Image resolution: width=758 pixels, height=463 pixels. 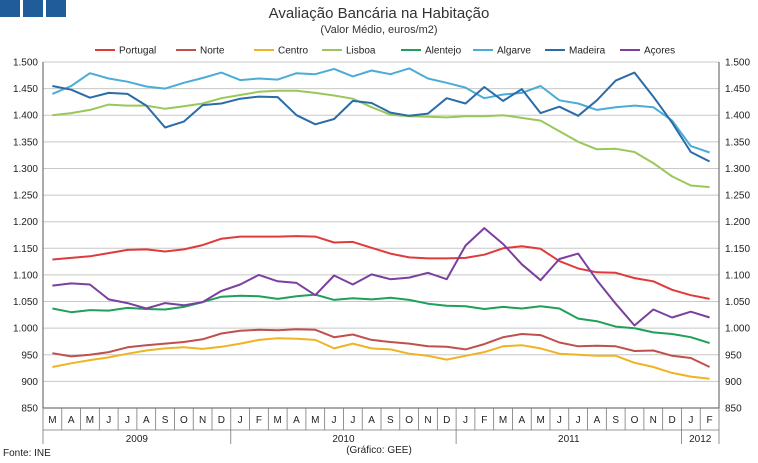 What do you see at coordinates (25, 302) in the screenshot?
I see `y-tick-label-left: 1.050` at bounding box center [25, 302].